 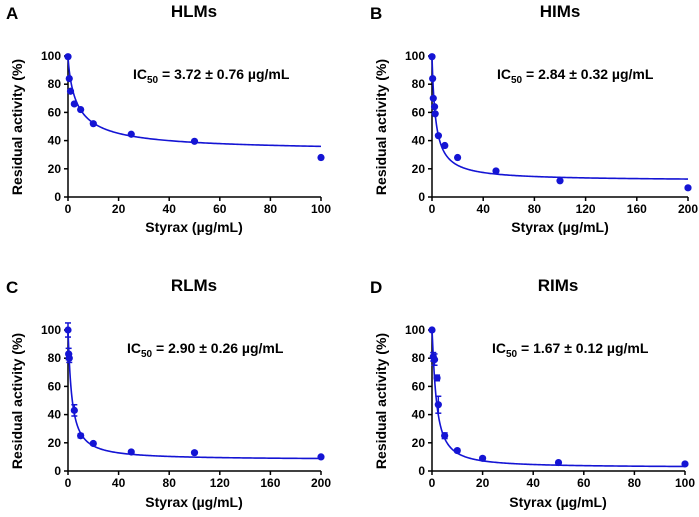 I want to click on ic50-annotation: IC50 = 2.84 ± 0.32 µg/mL, so click(x=575, y=76).